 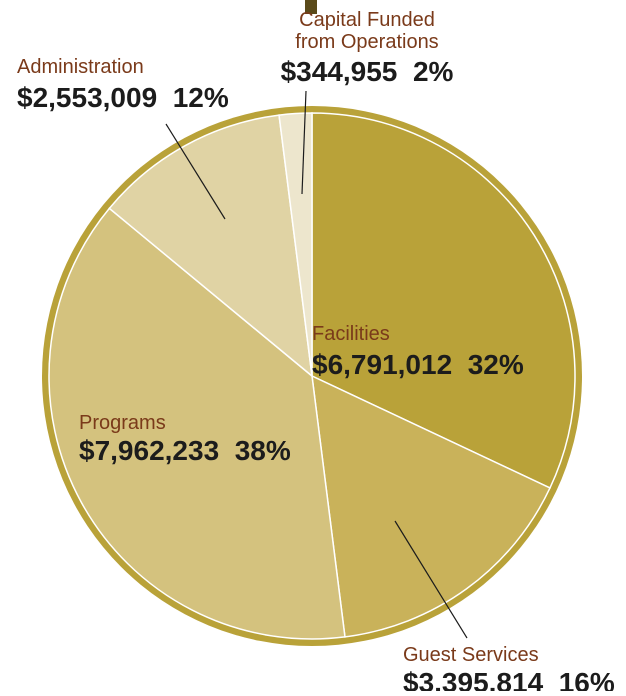 I want to click on slice-label-administration: Administration, so click(x=80, y=67).